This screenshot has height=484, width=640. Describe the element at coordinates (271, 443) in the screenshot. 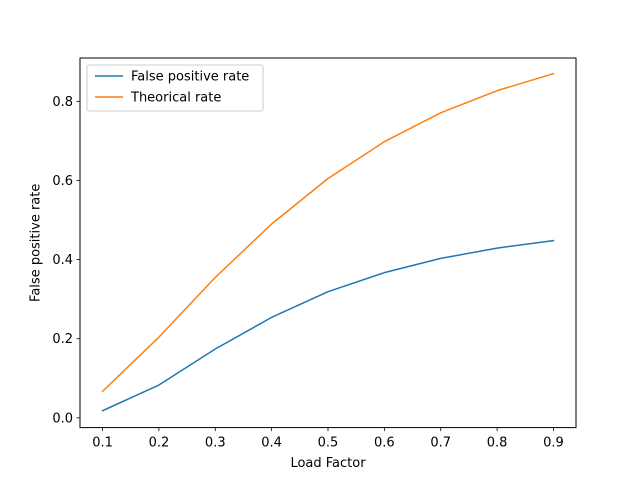

I see `x-tick-label-3: 0.4` at that location.